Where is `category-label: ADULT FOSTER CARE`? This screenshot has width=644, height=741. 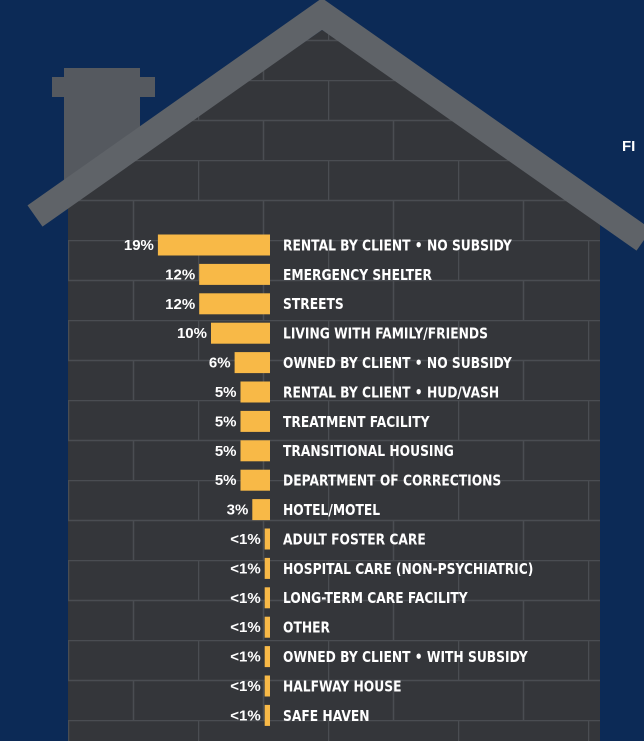 category-label: ADULT FOSTER CARE is located at coordinates (354, 539).